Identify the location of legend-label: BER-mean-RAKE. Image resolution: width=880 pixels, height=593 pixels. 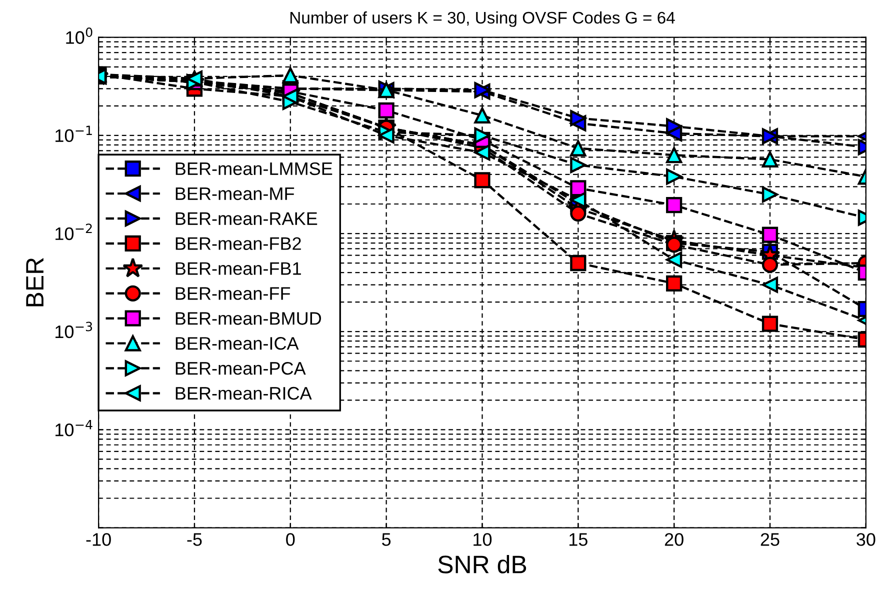
(247, 219).